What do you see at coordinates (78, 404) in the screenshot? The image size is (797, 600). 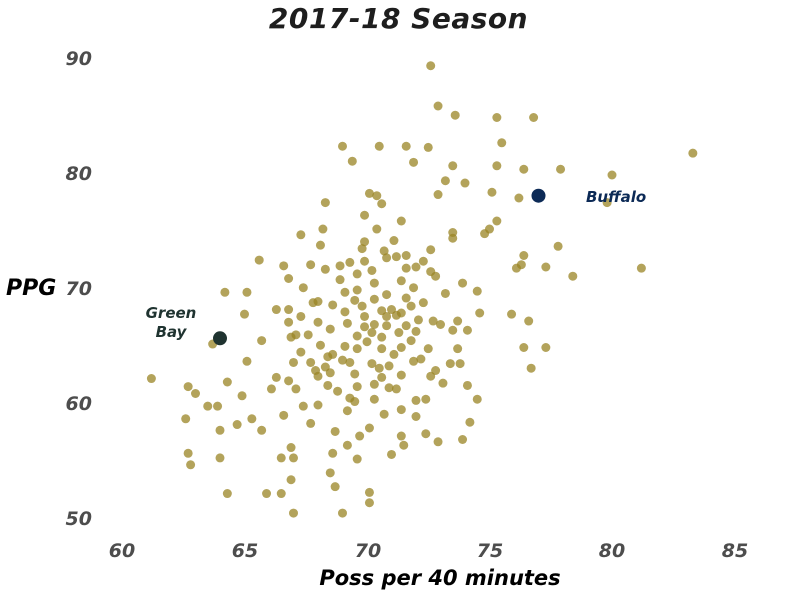 I see `y-tick-60: 60` at bounding box center [78, 404].